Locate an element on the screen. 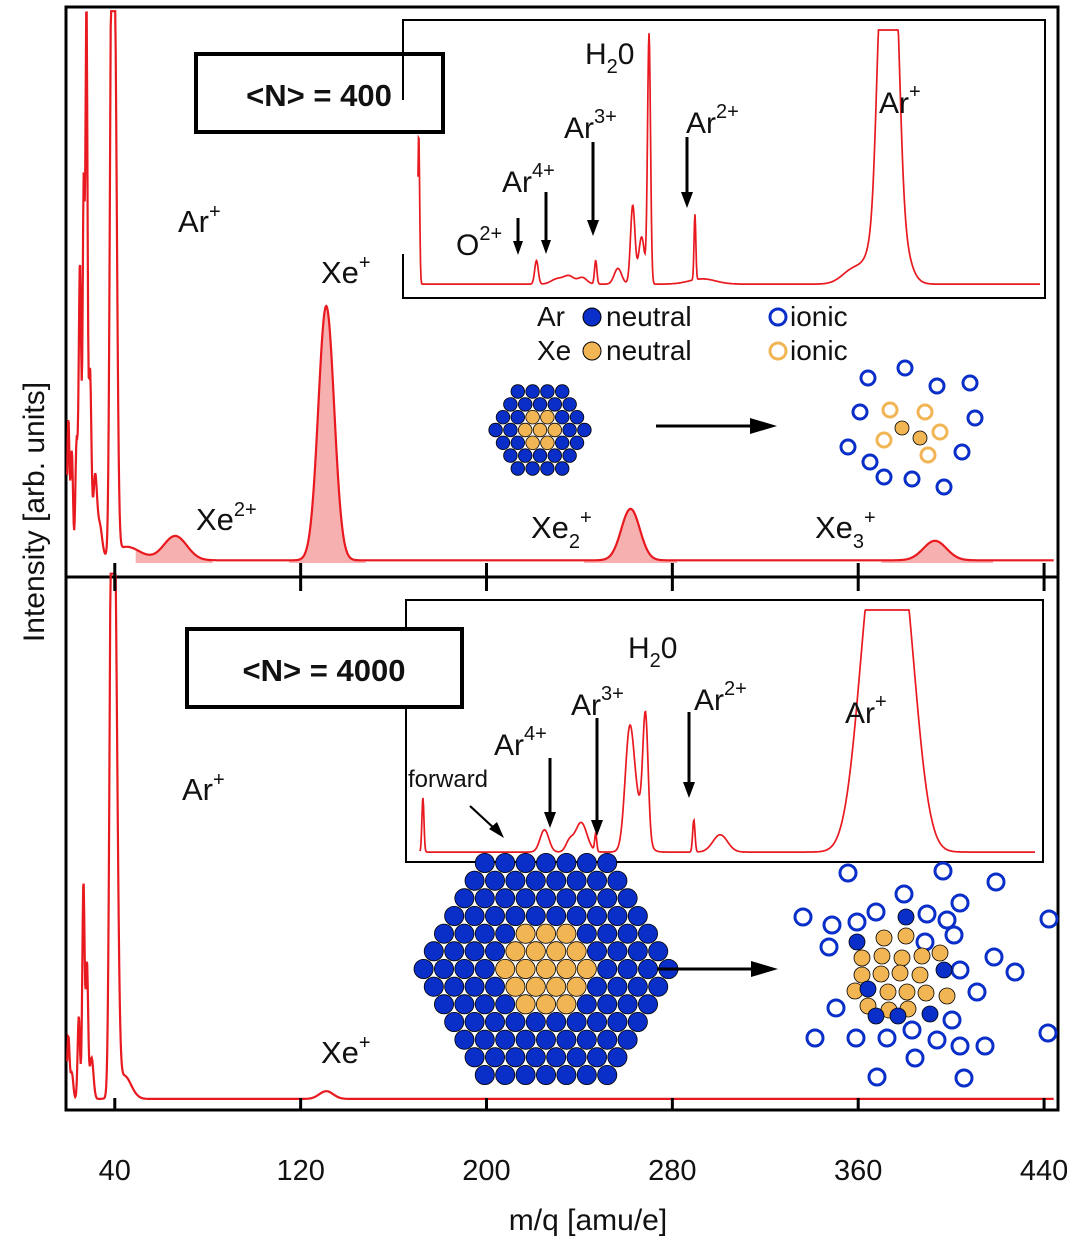  small-cluster-neutral is located at coordinates (540, 430).